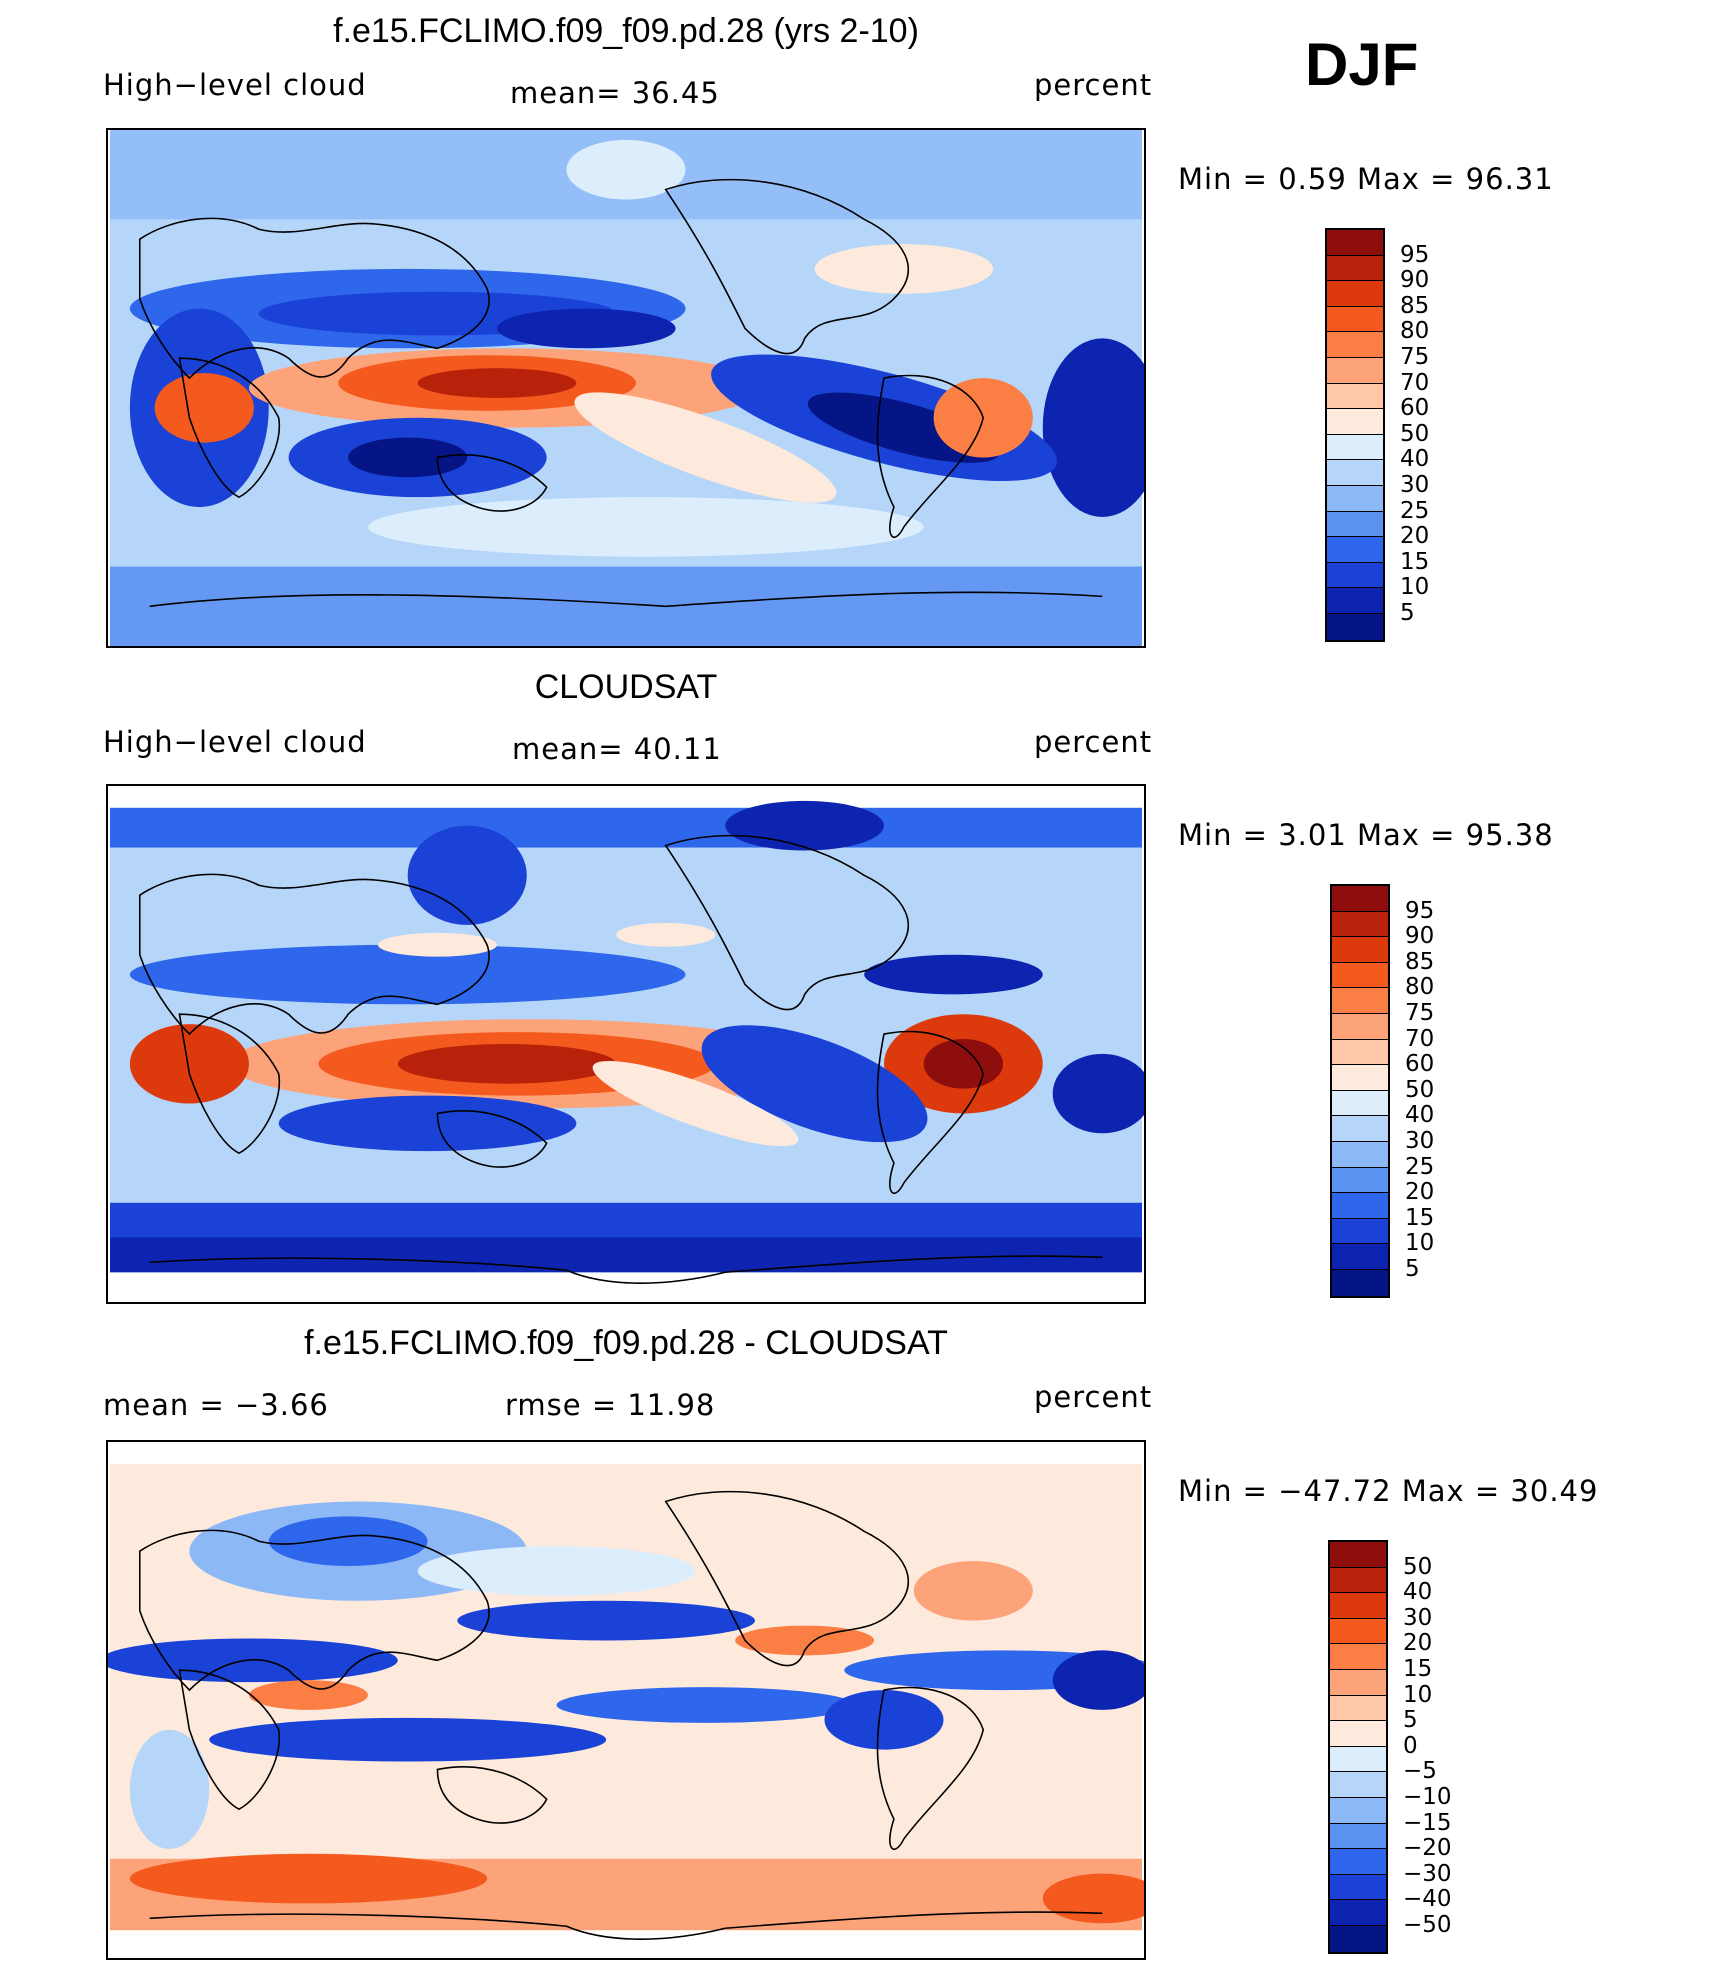  I want to click on panel-1-minmax: Min = 0.59 Max = 96.31, so click(1366, 179).